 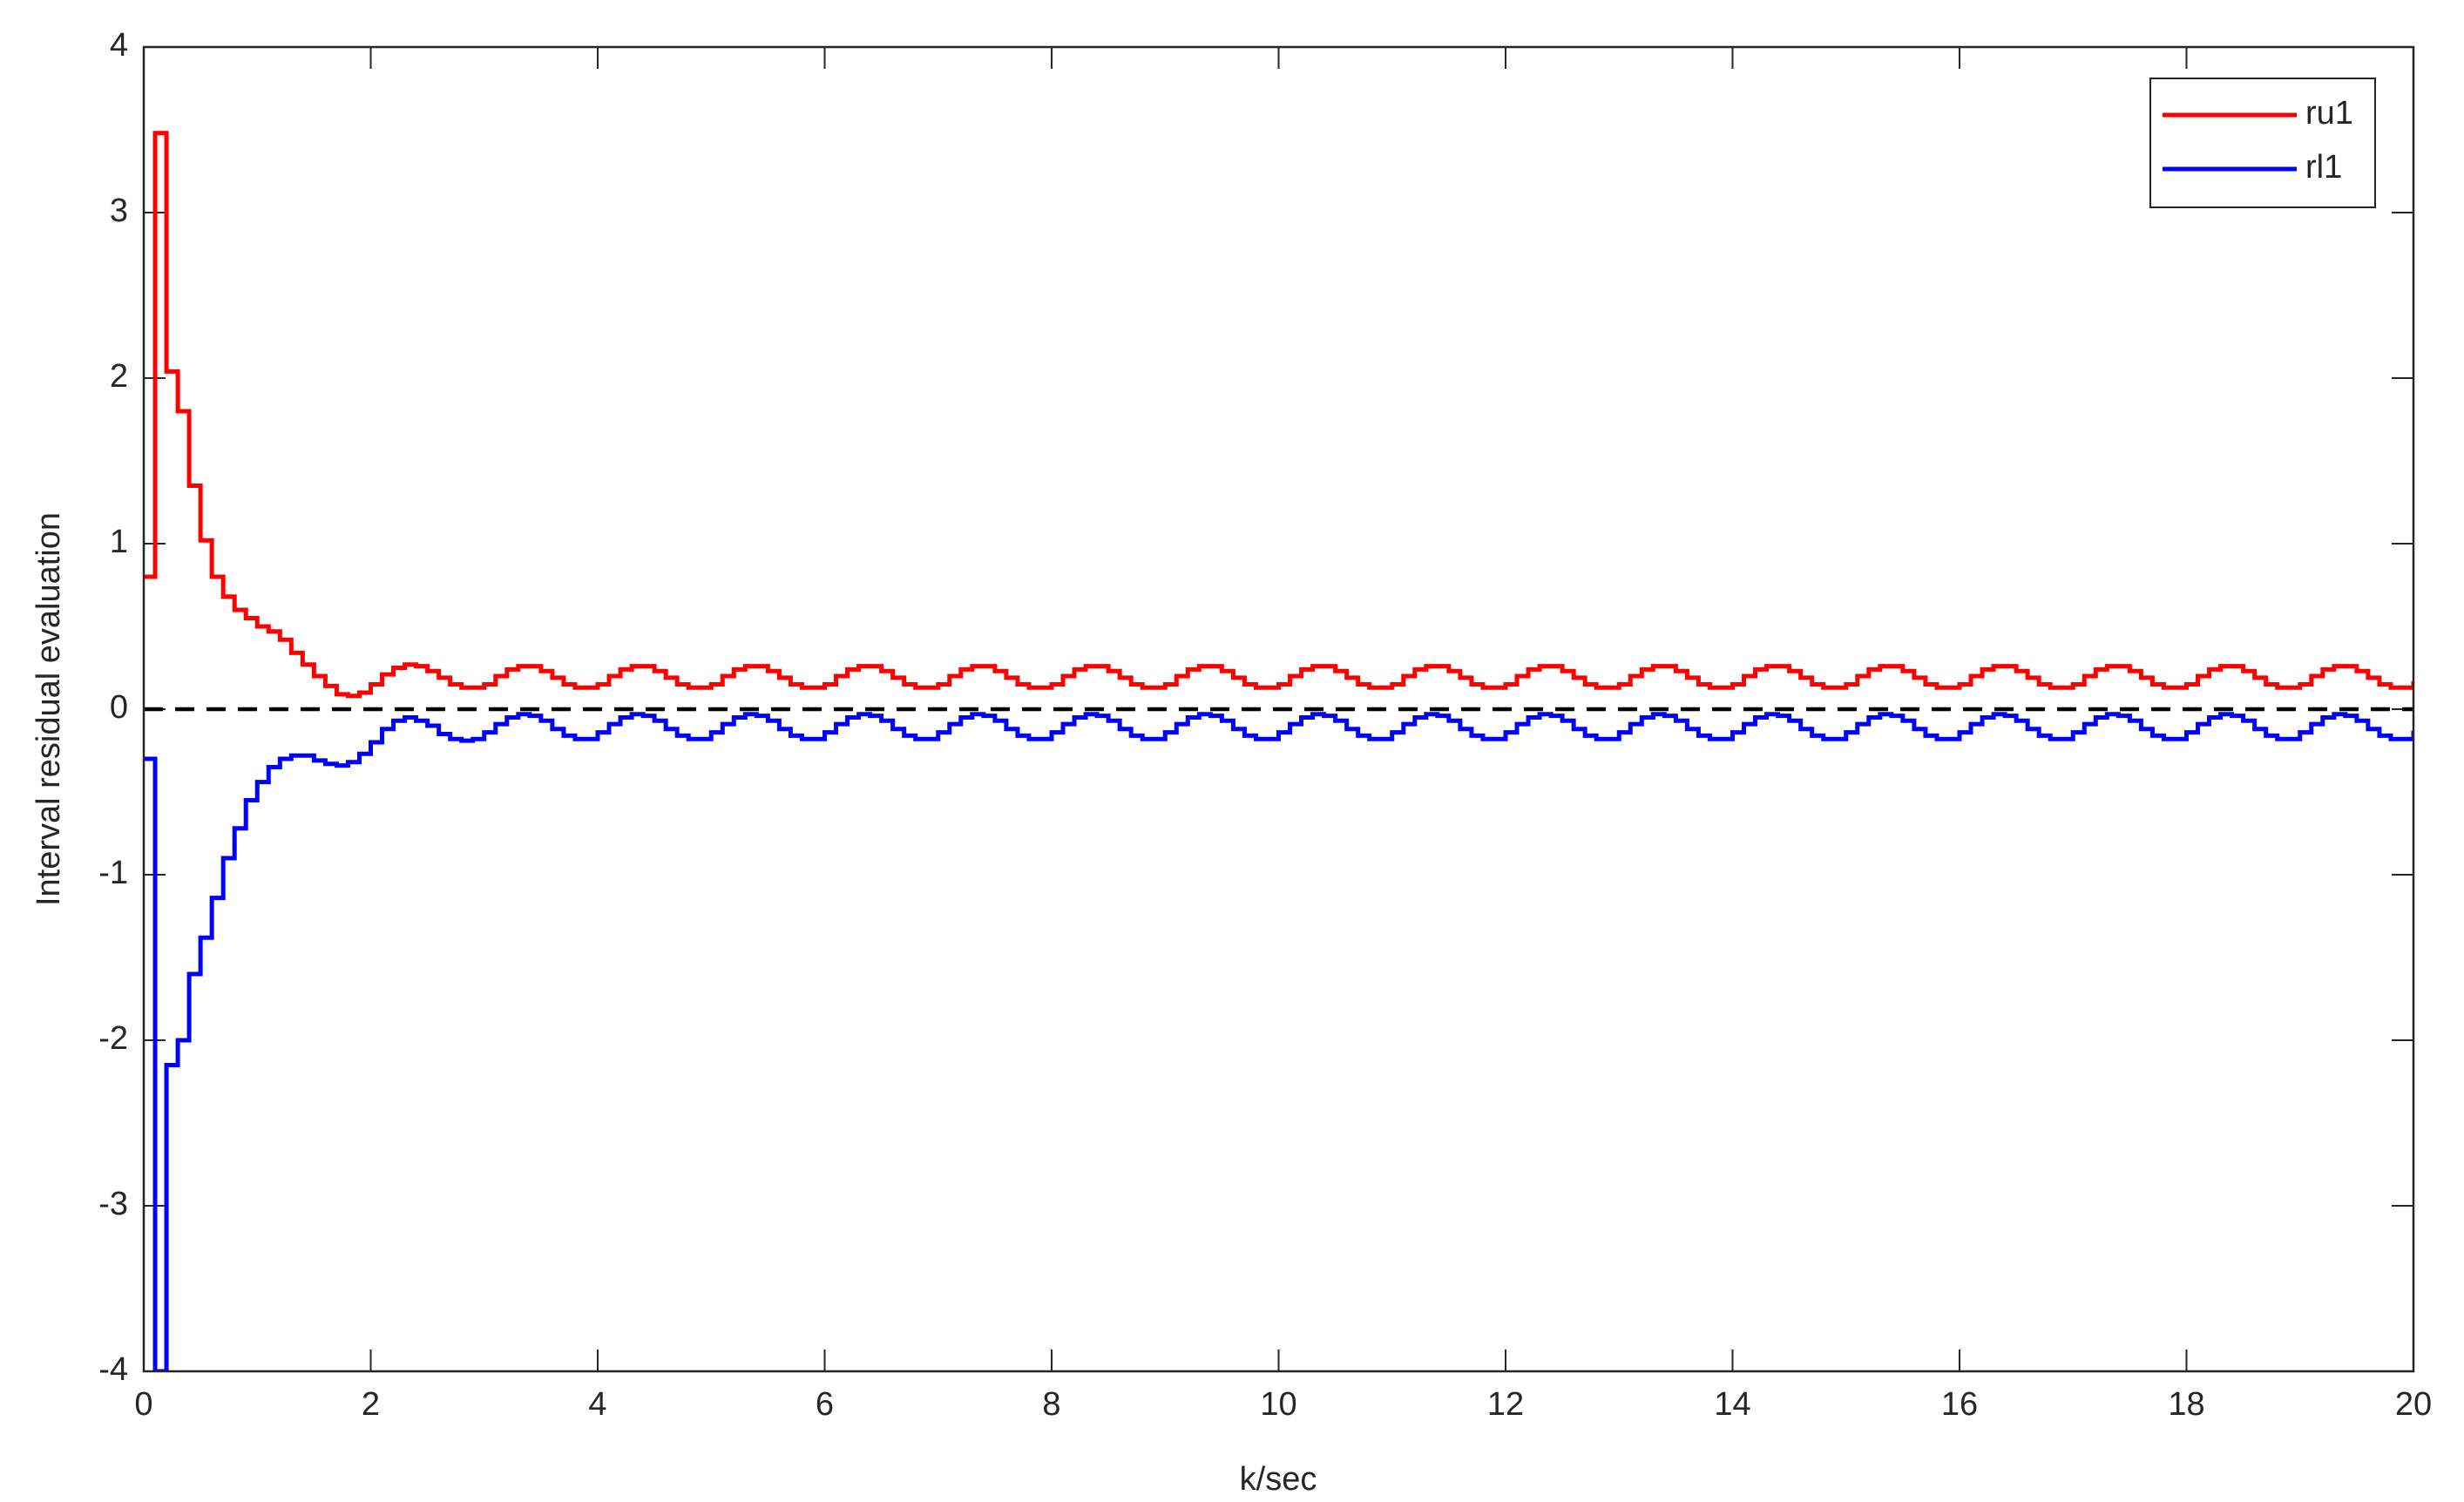 I want to click on x-tick-label: 6, so click(x=825, y=1404).